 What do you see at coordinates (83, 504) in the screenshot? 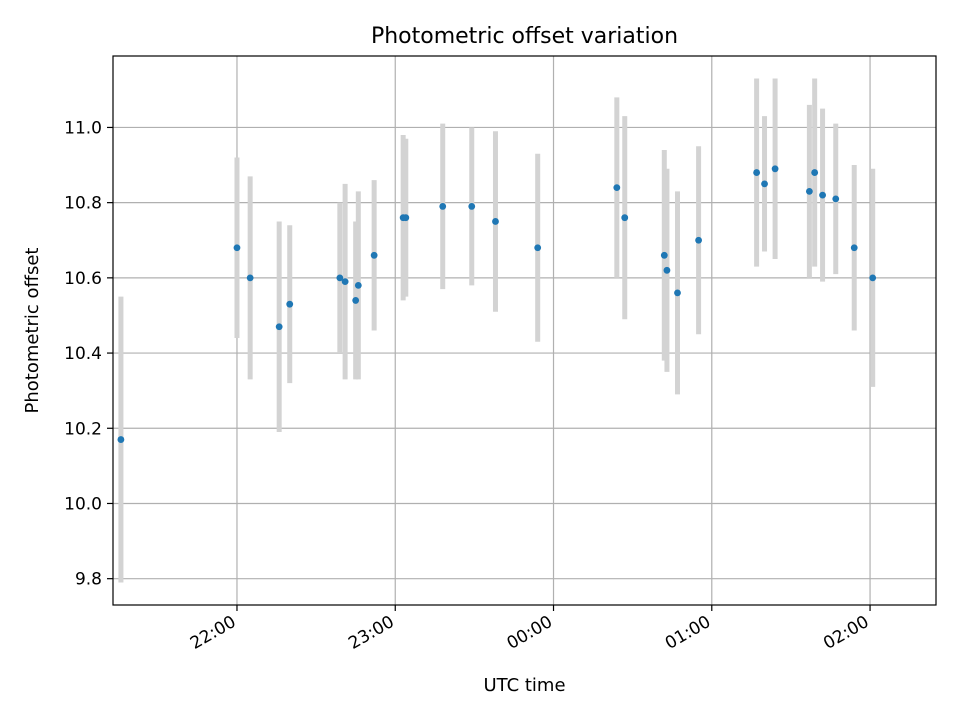
I see `y-tick-label: 10.0` at bounding box center [83, 504].